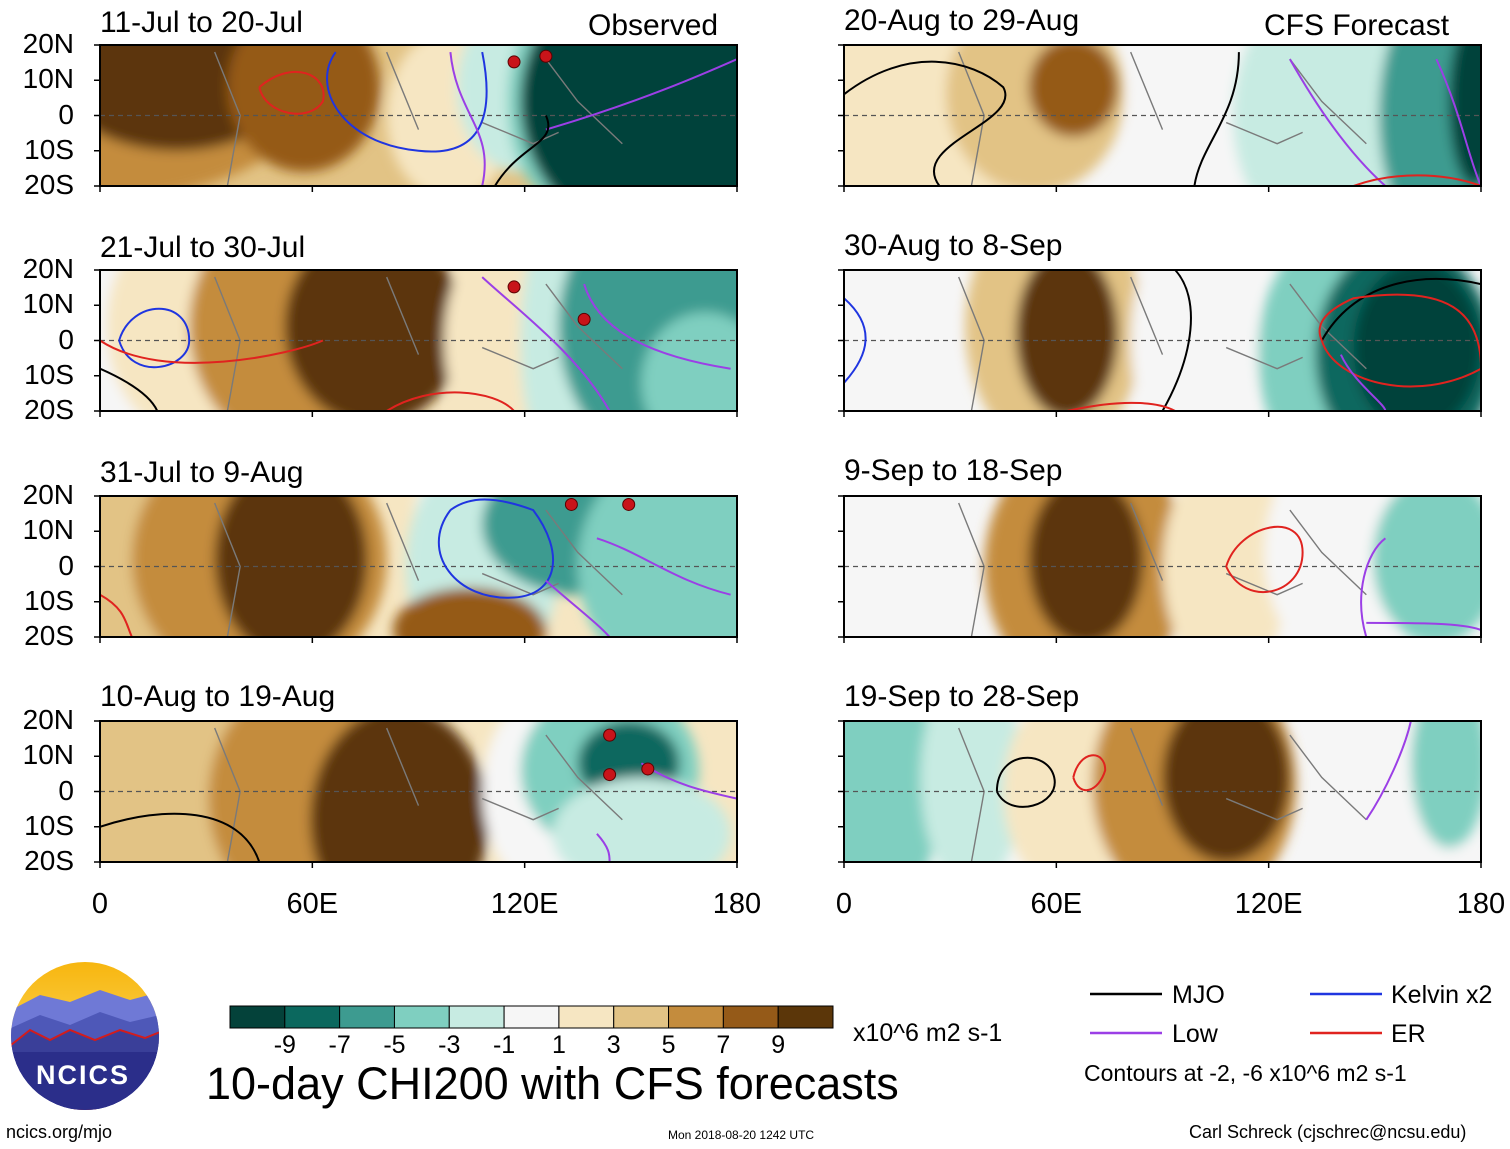  What do you see at coordinates (504, 1045) in the screenshot?
I see `colorbar-tick-label: -1` at bounding box center [504, 1045].